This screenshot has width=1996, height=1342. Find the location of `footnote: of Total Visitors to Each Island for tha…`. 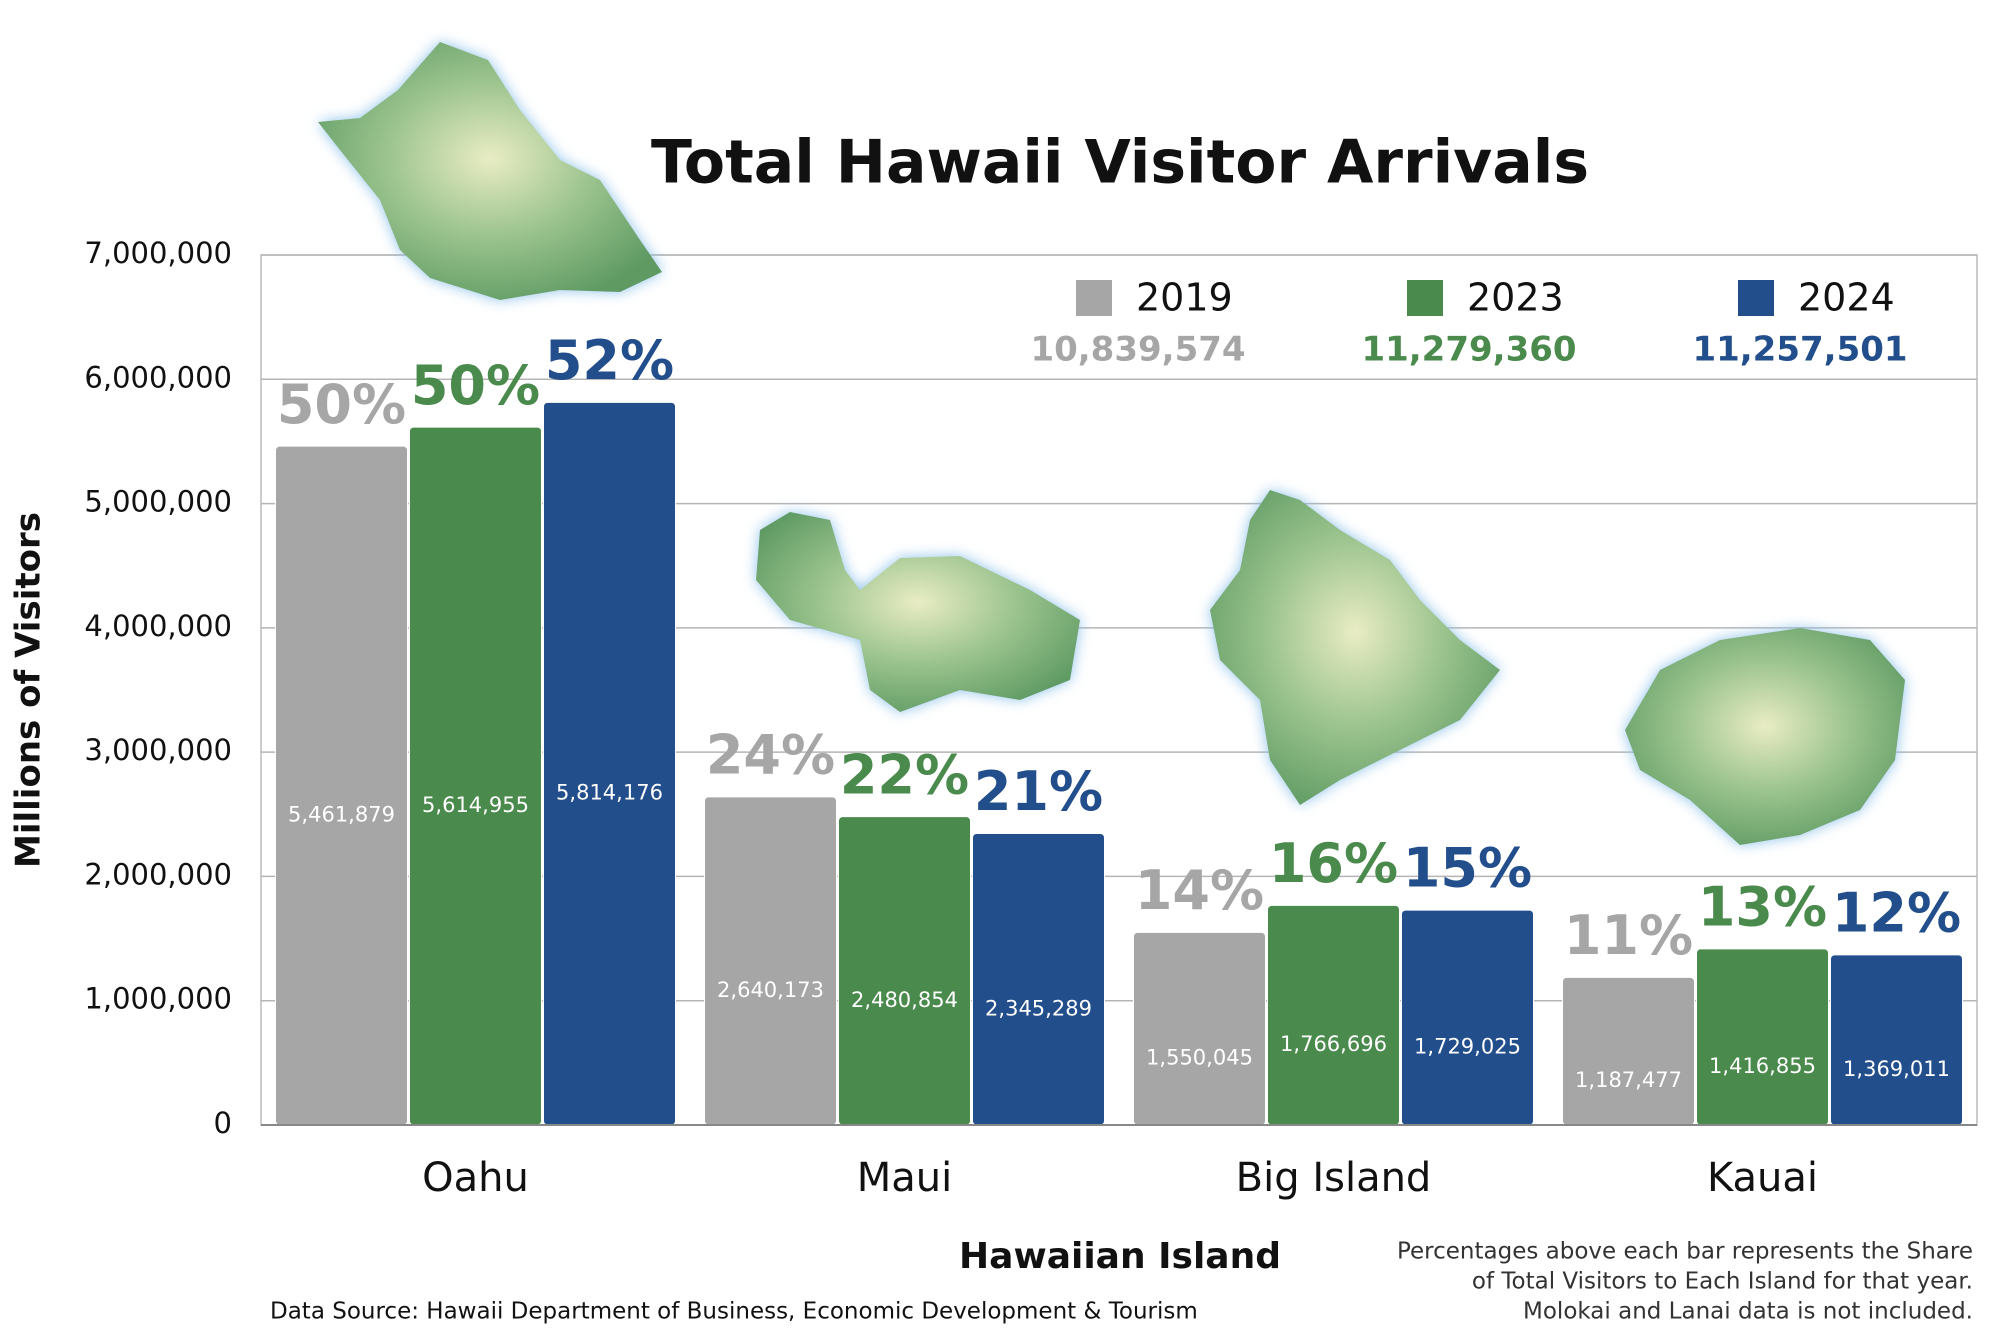

footnote: of Total Visitors to Each Island for tha… is located at coordinates (1722, 1282).